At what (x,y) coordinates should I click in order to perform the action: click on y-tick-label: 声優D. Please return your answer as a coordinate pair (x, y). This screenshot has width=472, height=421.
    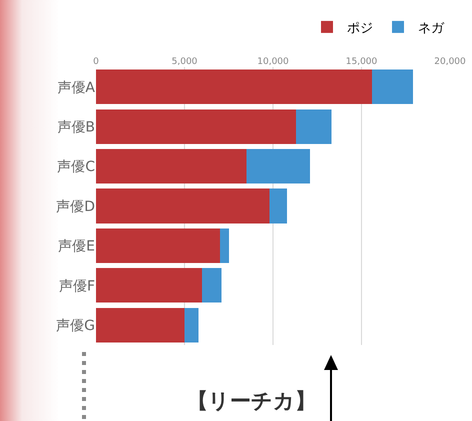
    Looking at the image, I should click on (75, 206).